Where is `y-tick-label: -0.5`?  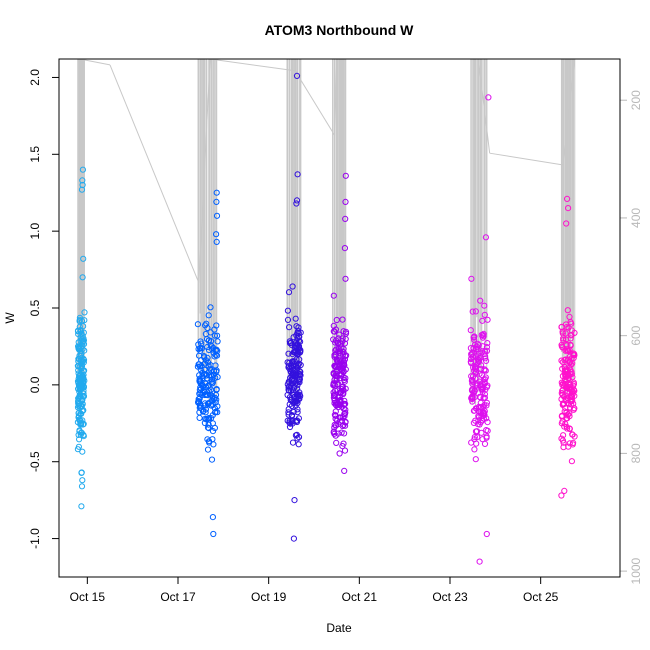
y-tick-label: -0.5 is located at coordinates (35, 461).